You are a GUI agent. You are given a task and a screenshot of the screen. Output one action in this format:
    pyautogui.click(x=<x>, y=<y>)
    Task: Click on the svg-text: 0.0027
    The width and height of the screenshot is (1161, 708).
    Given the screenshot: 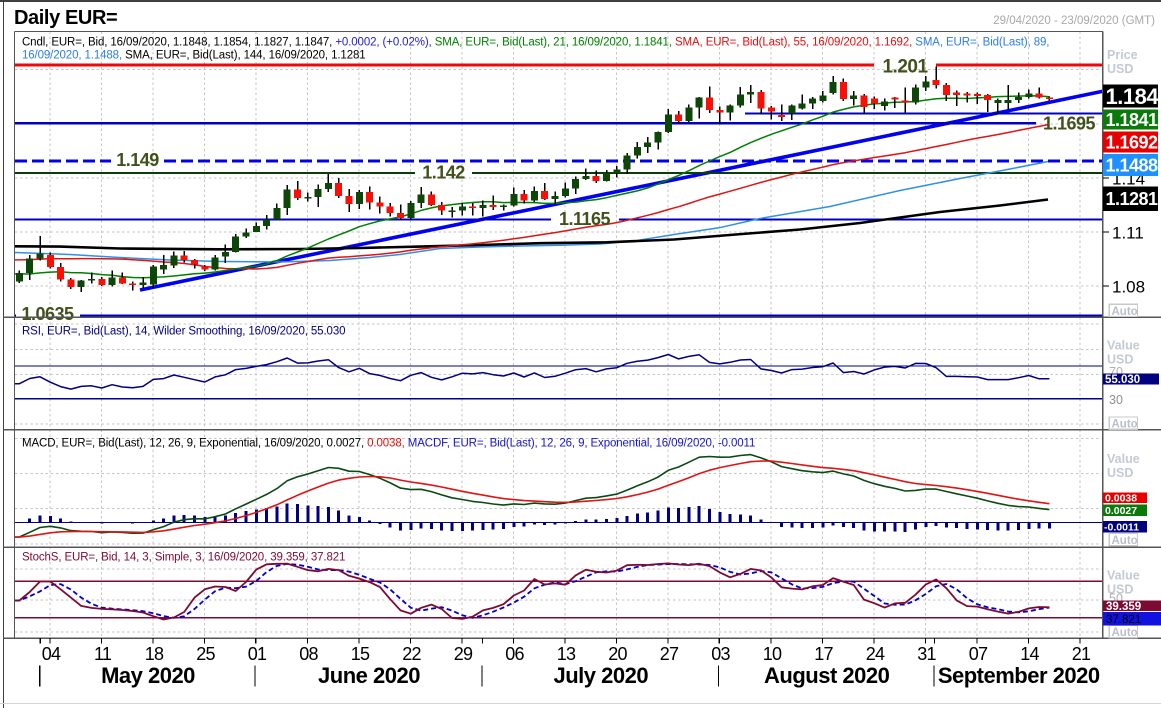 What is the action you would take?
    pyautogui.click(x=1121, y=511)
    